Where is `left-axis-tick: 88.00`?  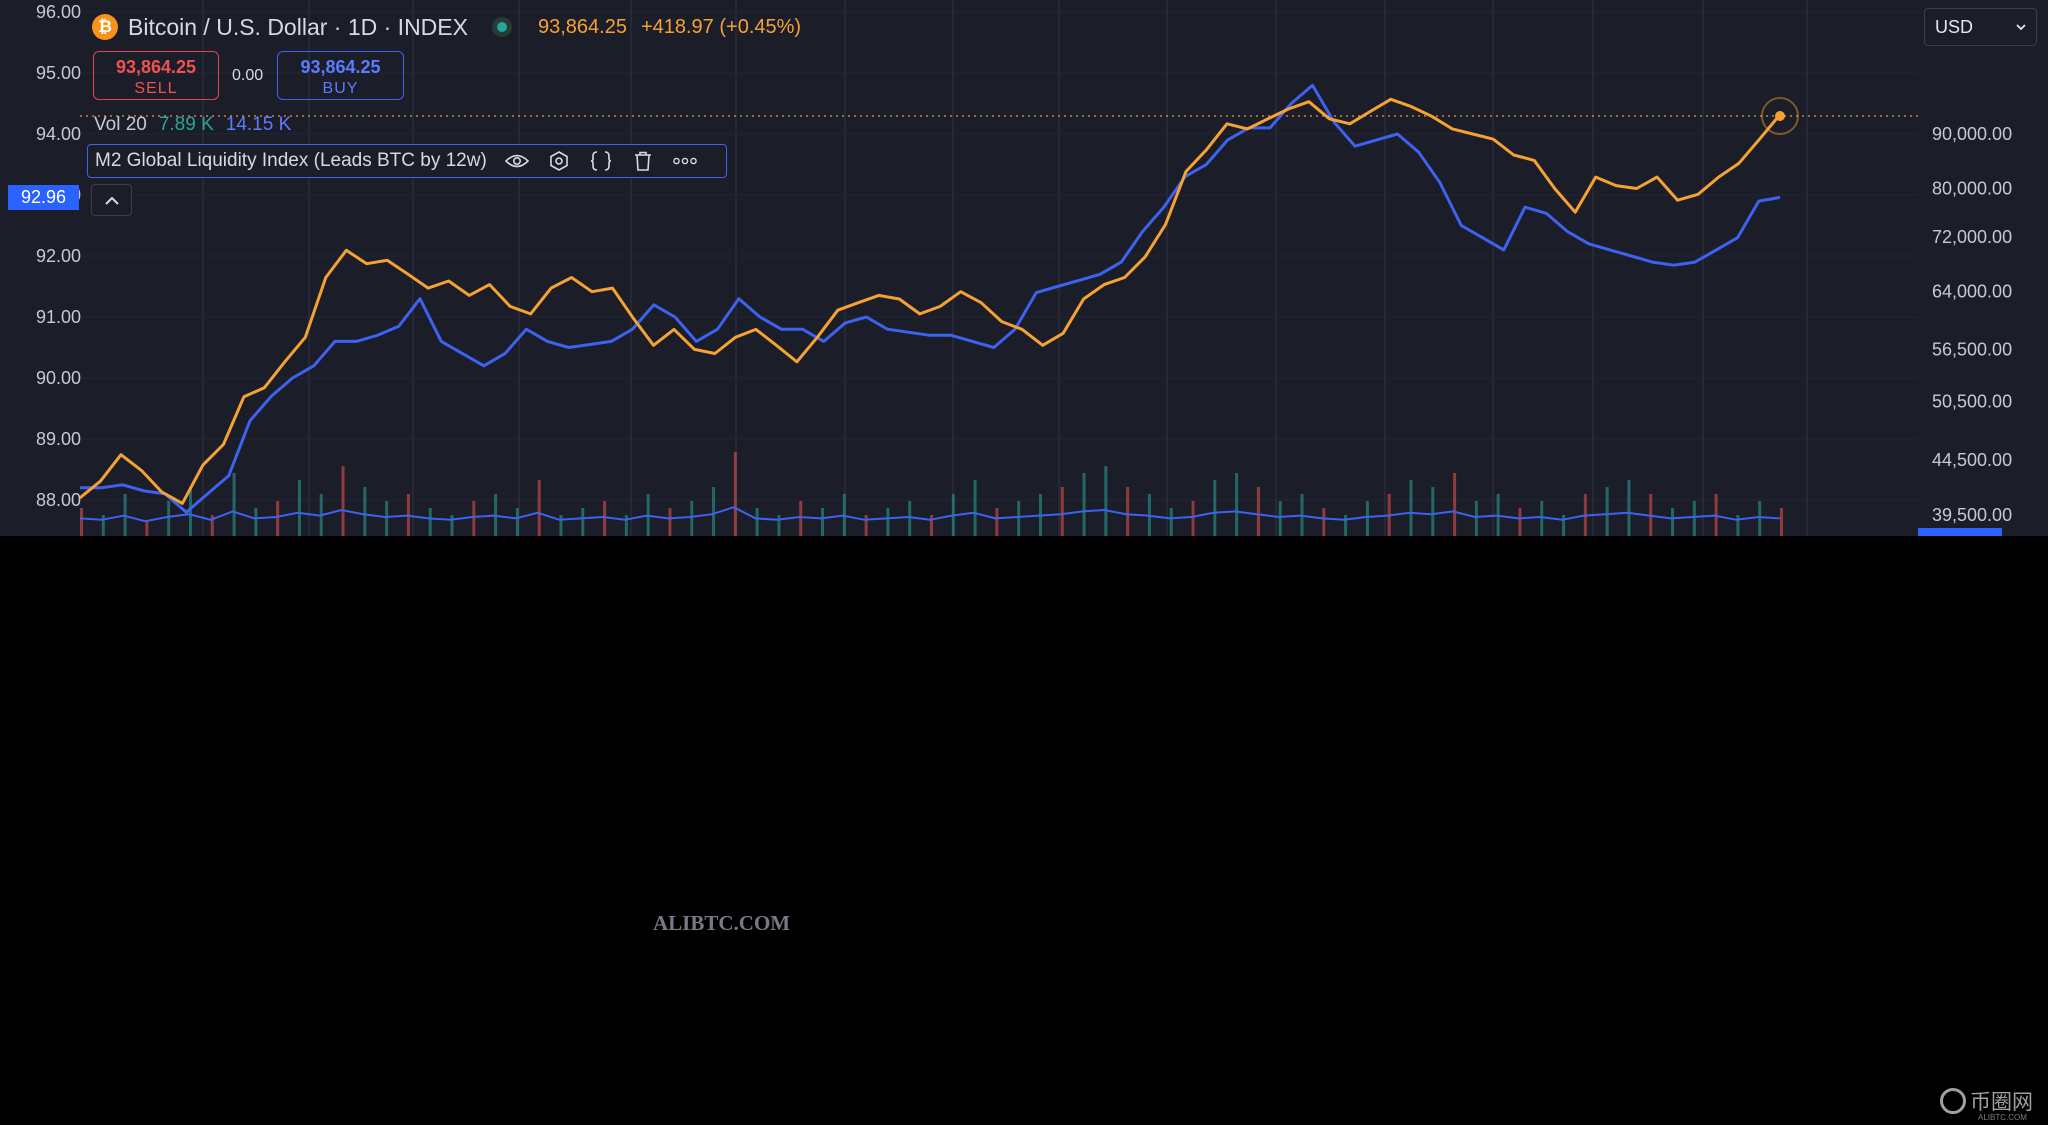
left-axis-tick: 88.00 is located at coordinates (58, 500).